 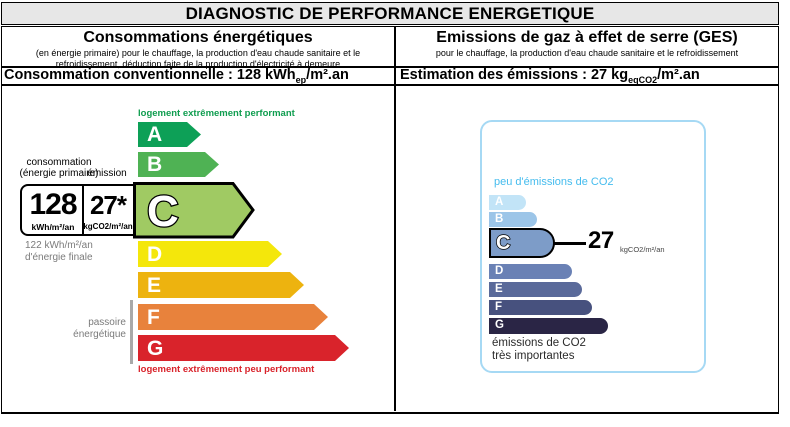 What do you see at coordinates (155, 348) in the screenshot?
I see `energy-bar-g-letter: G` at bounding box center [155, 348].